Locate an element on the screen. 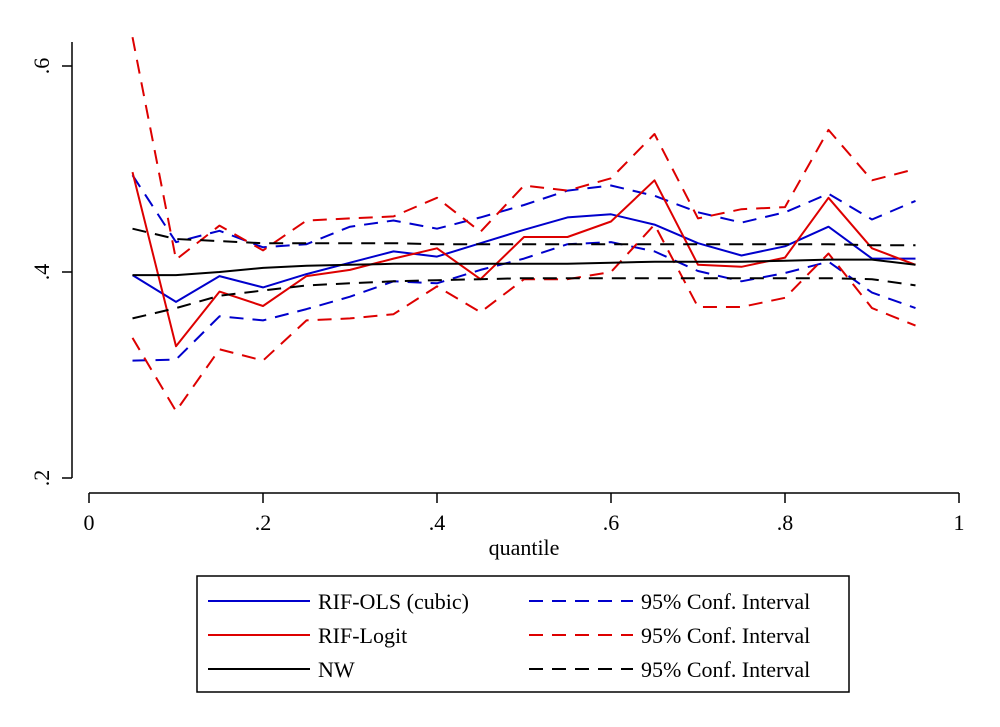  y-tick-label: .2 is located at coordinates (41, 478).